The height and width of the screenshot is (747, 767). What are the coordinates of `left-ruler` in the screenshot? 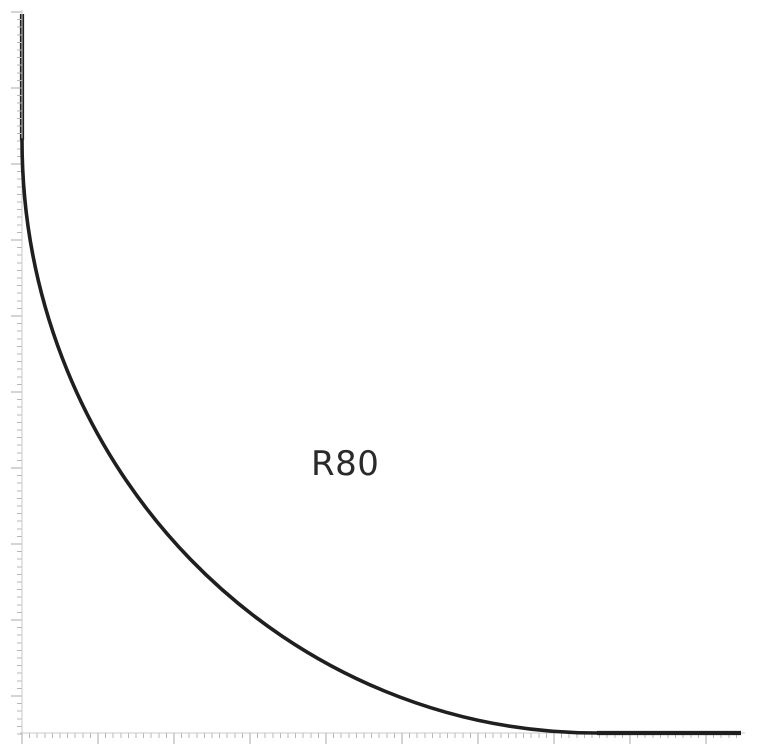 It's located at (17, 372).